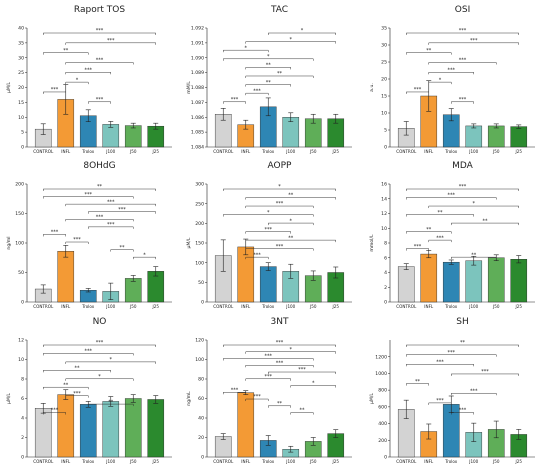 This screenshot has width=550, height=470. I want to click on y-tick-label: 200, so click(382, 441).